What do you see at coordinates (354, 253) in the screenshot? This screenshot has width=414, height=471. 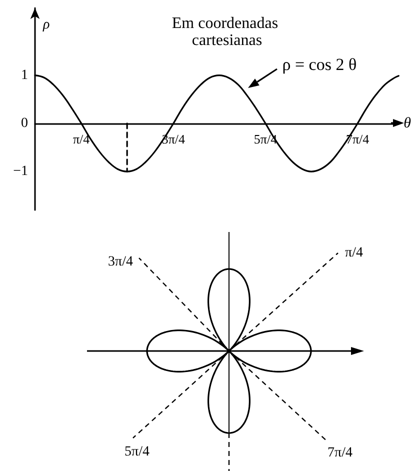 I see `text: π/4` at bounding box center [354, 253].